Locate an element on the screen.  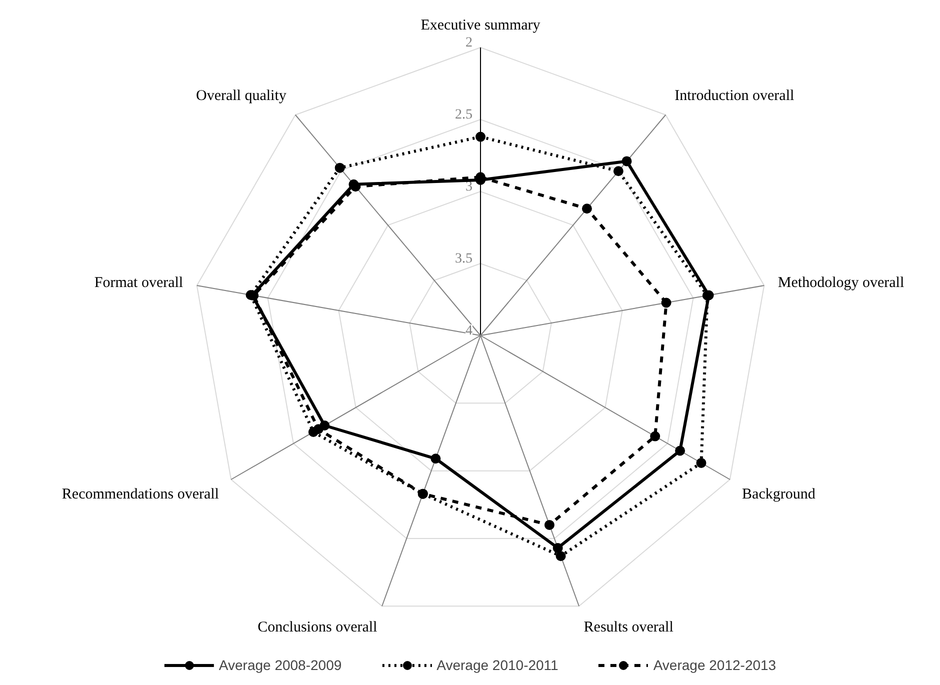
spoke-label: Recommendations overall is located at coordinates (140, 494).